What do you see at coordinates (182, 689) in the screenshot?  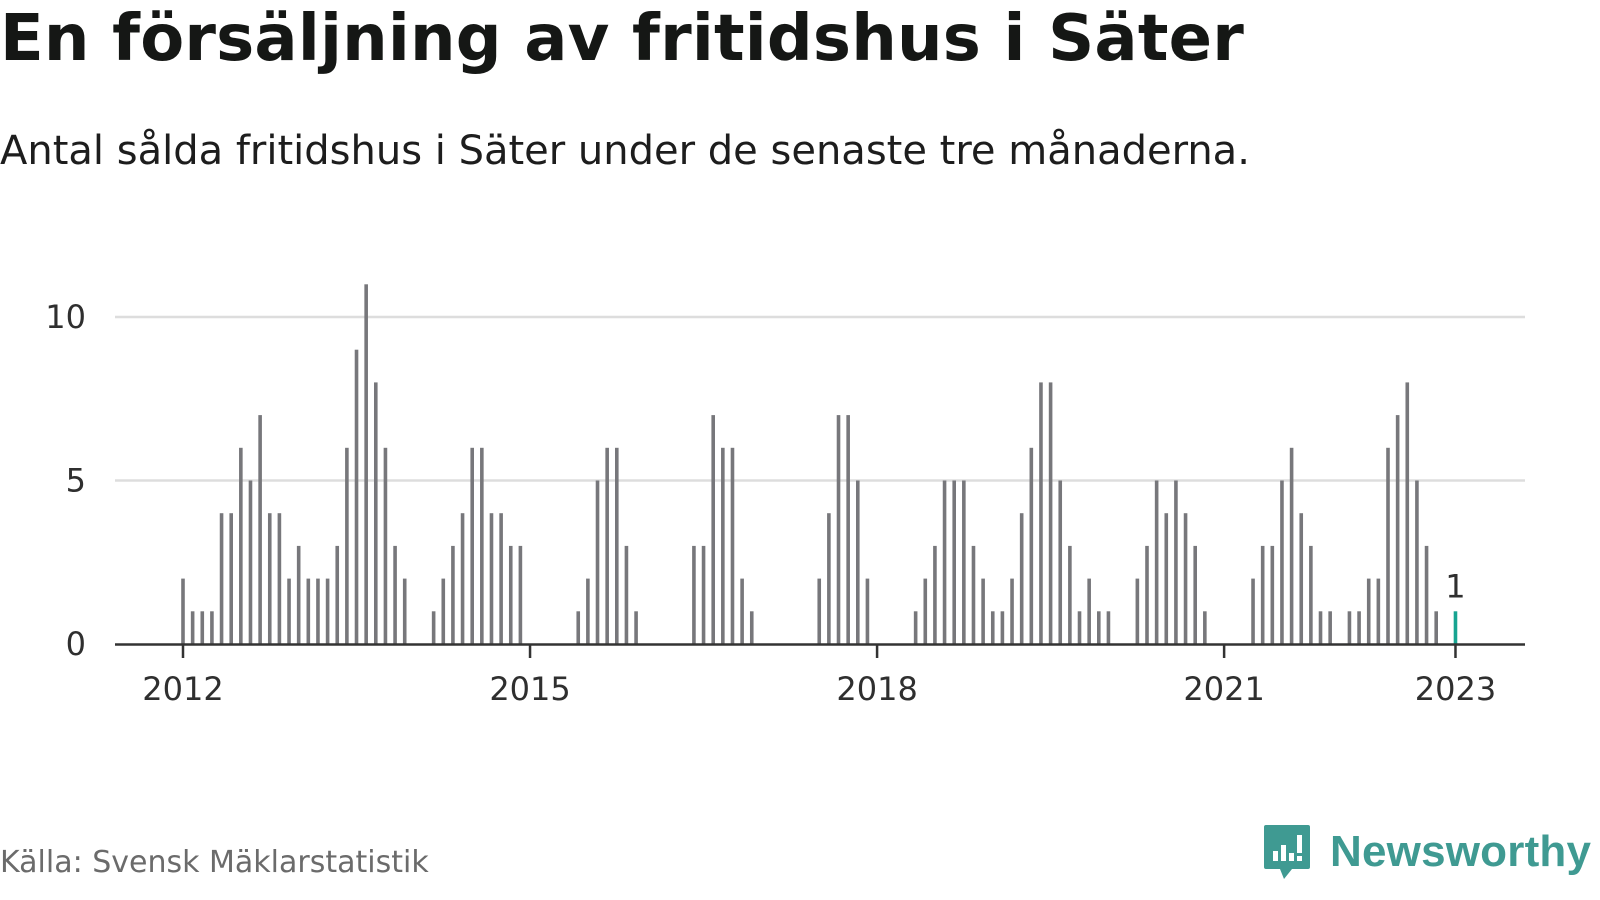 I see `x-tick-label: 2012` at bounding box center [182, 689].